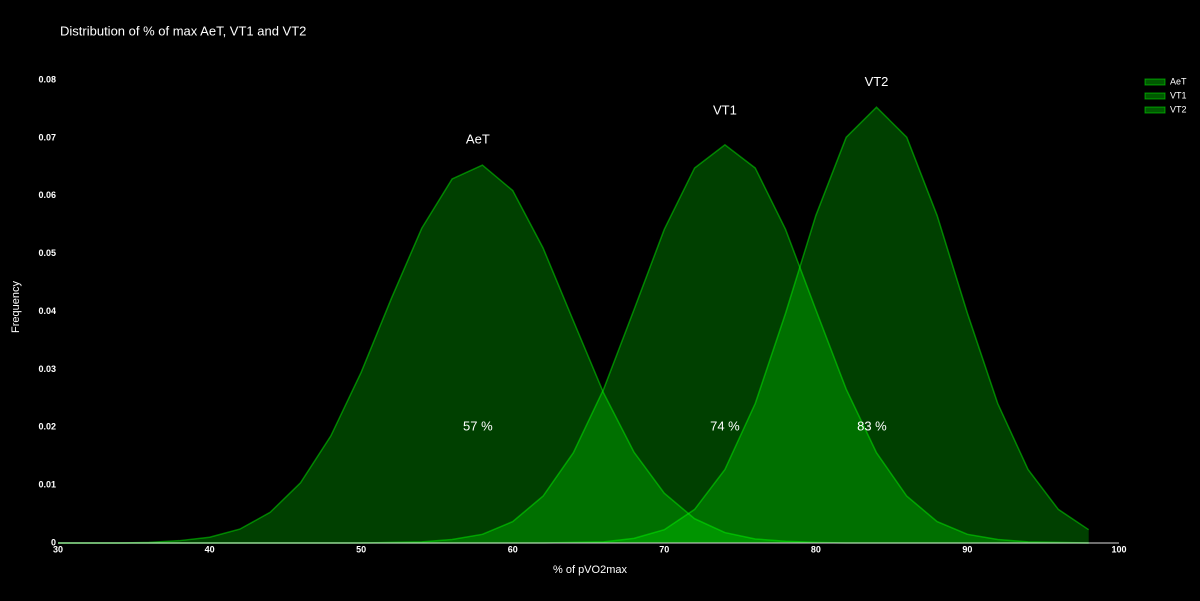 This screenshot has width=1200, height=601. What do you see at coordinates (877, 81) in the screenshot?
I see `annotation: VT2` at bounding box center [877, 81].